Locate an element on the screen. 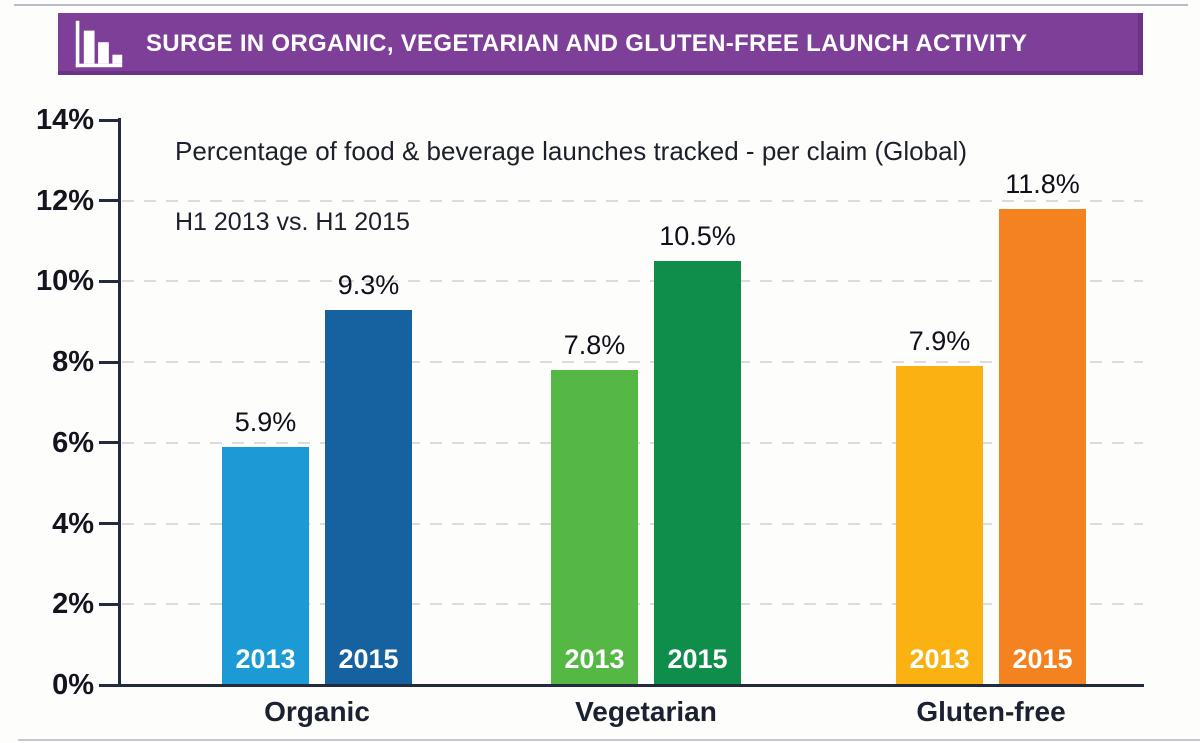 The image size is (1200, 743). bar-value-label: 9.3% is located at coordinates (368, 284).